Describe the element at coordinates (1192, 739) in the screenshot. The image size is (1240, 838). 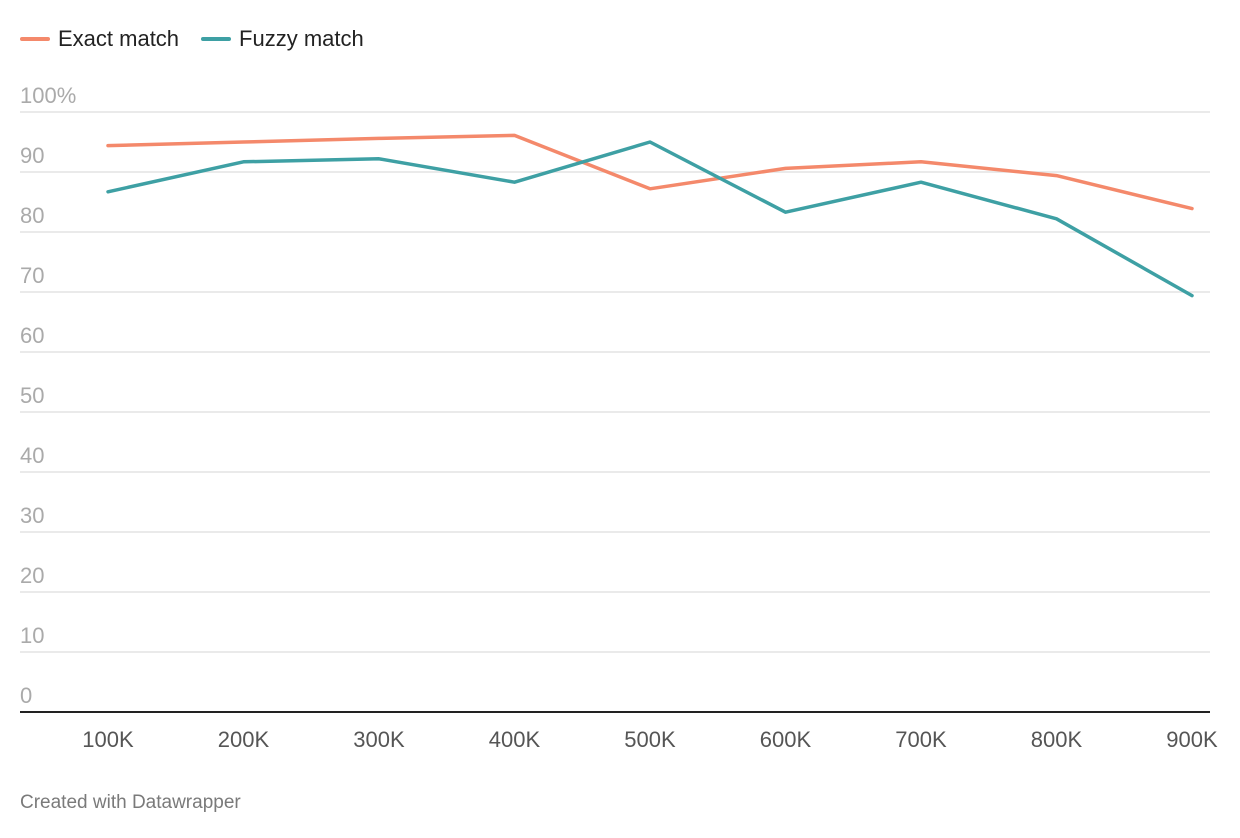
I see `x-tick-label: 900K` at that location.